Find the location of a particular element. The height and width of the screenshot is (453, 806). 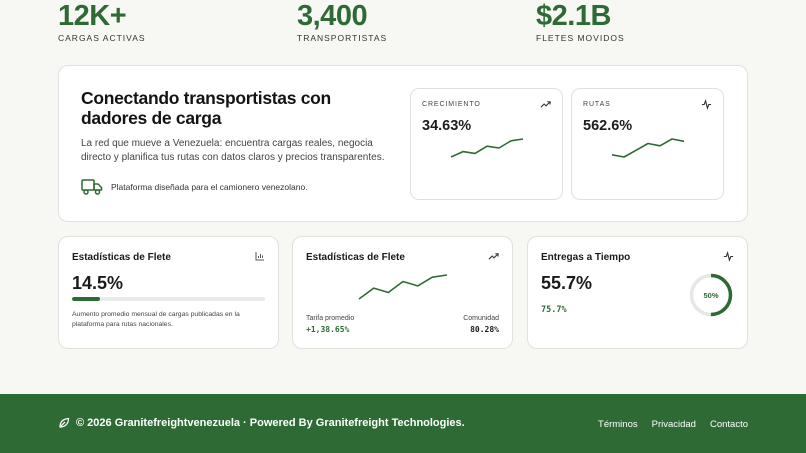

comunidad-label: Comunidad is located at coordinates (481, 318).